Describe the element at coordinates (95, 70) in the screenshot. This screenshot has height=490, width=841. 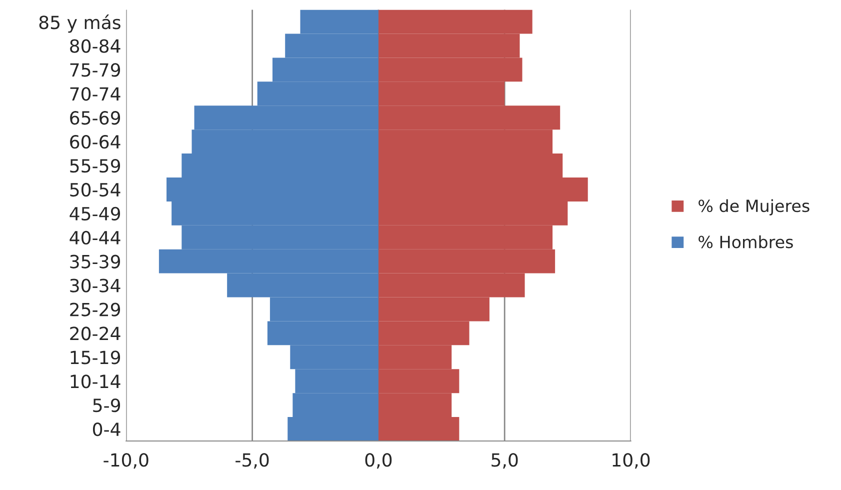
I see `y-tick-label: 75-79` at that location.